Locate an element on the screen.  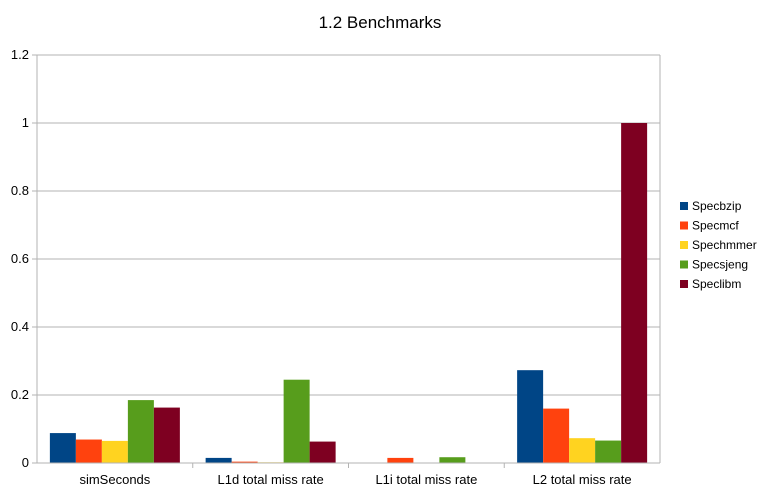
x-tick-label: L1d total miss rate is located at coordinates (271, 479).